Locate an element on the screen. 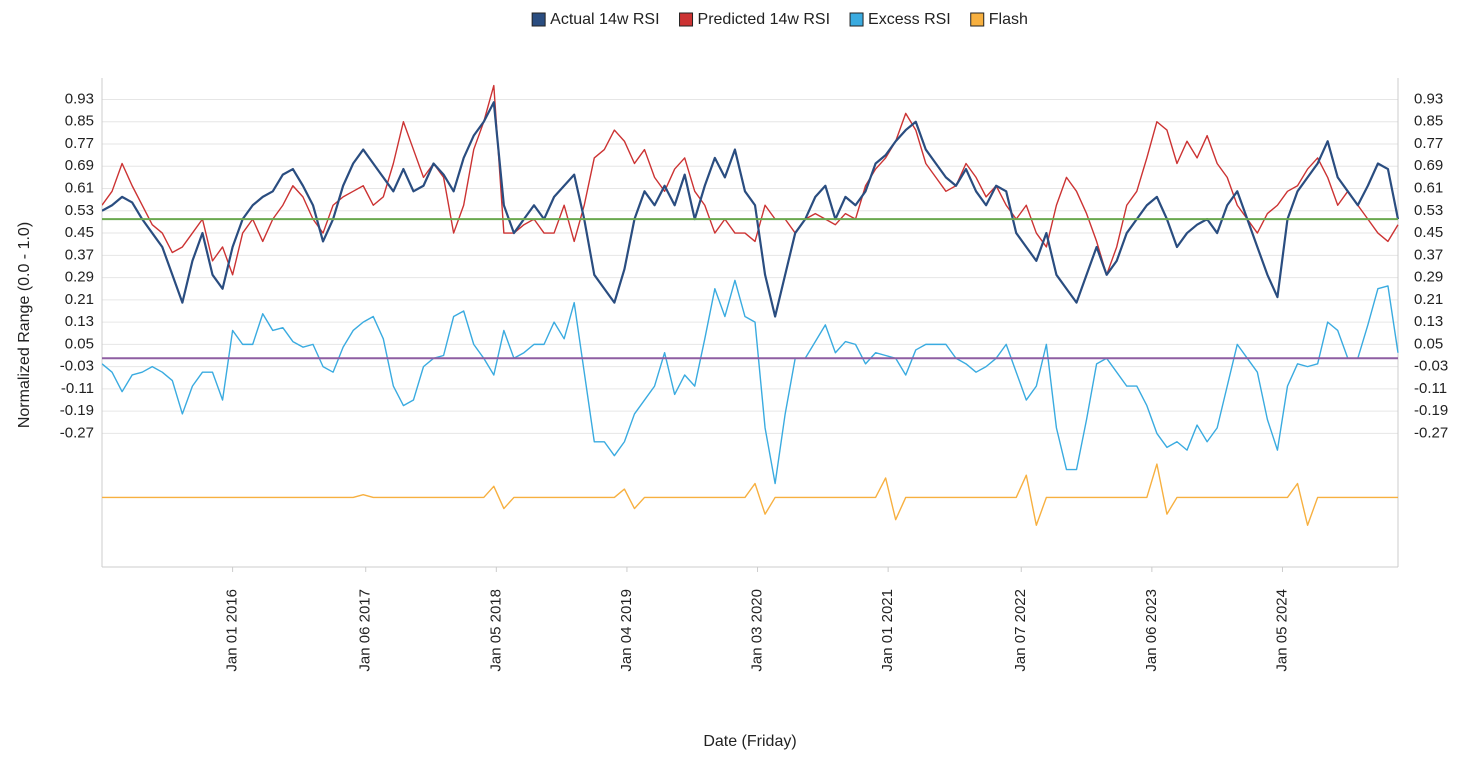 The height and width of the screenshot is (758, 1475). y2-tick-label: 0.21 is located at coordinates (1428, 299).